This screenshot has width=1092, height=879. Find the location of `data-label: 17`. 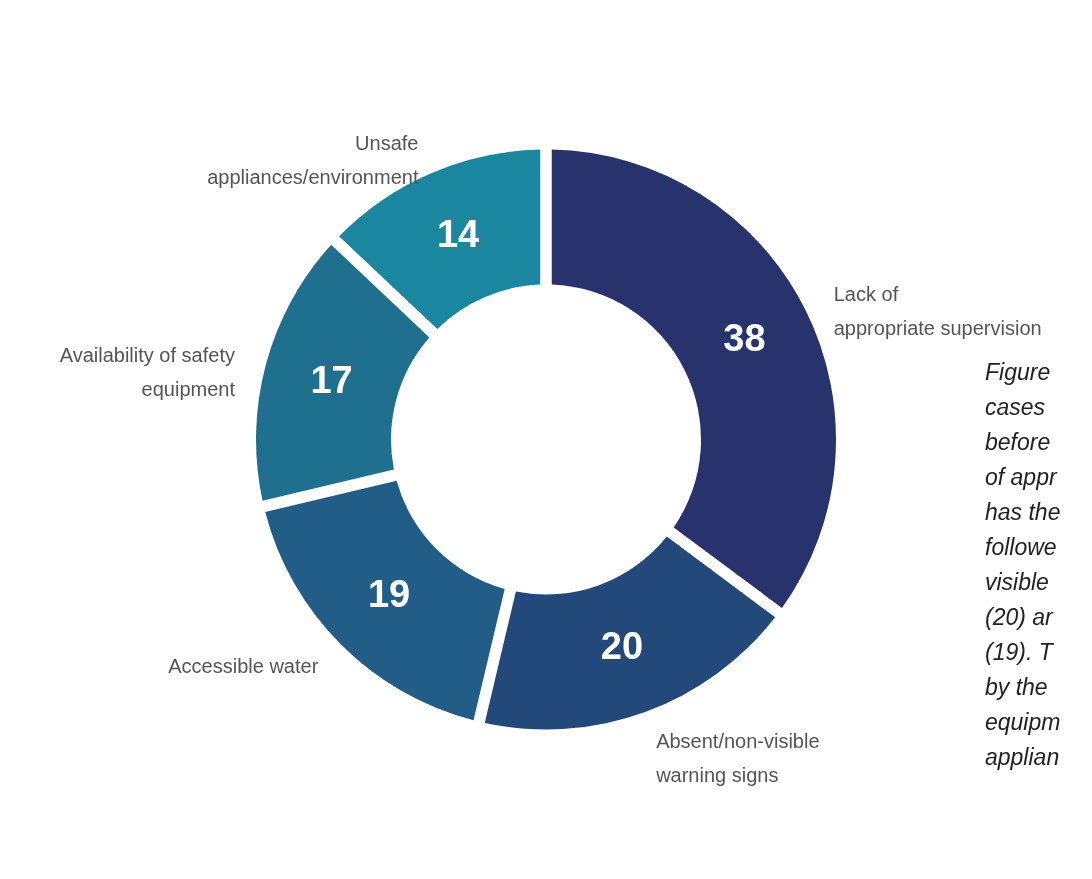

data-label: 17 is located at coordinates (331, 380).